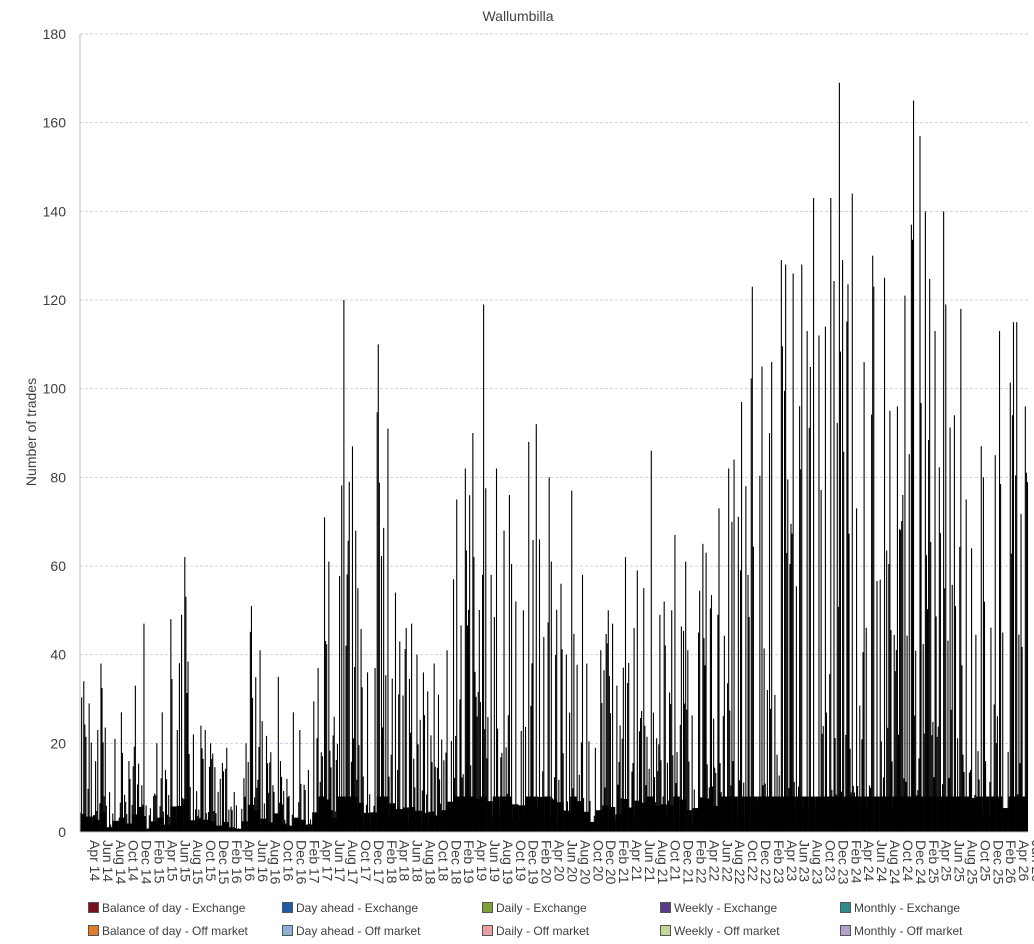 This screenshot has height=944, width=1034. I want to click on legend-item: Monthly - Off market, so click(901, 931).